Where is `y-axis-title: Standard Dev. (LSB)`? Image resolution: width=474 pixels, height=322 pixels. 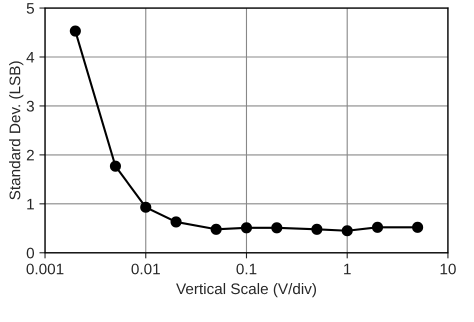 y-axis-title: Standard Dev. (LSB) is located at coordinates (16, 130).